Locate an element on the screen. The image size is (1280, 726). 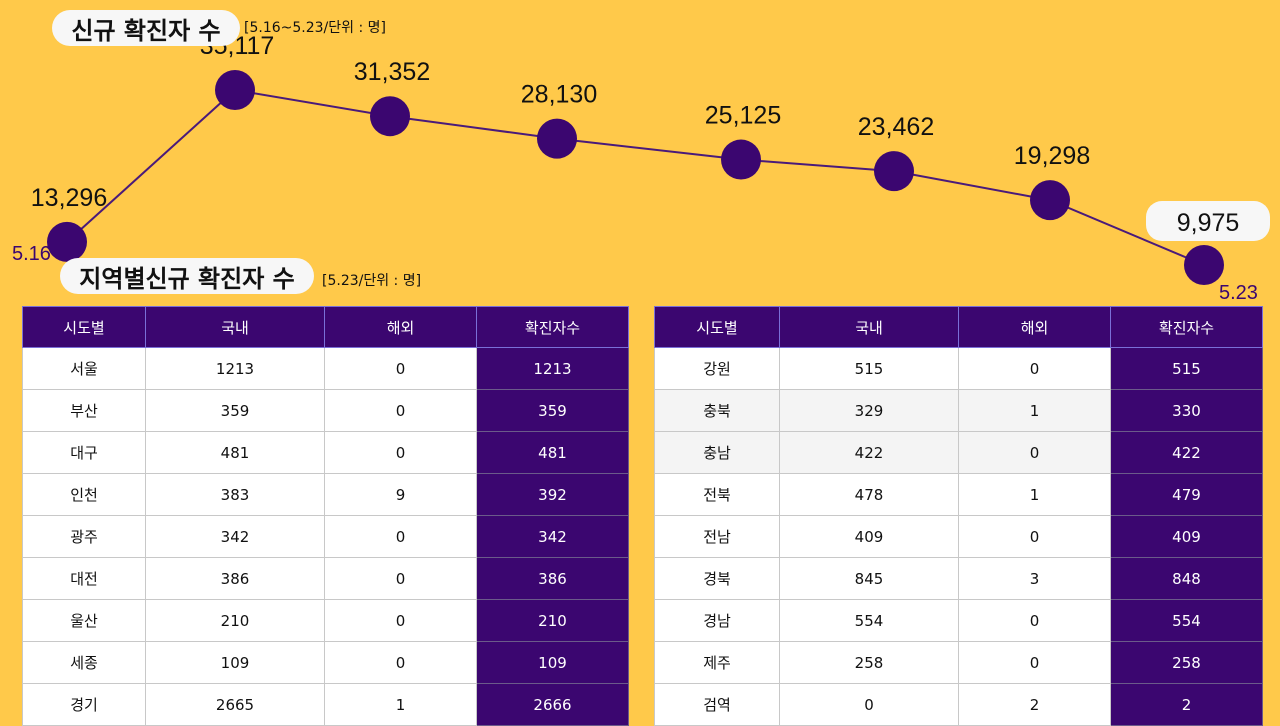
domestic-cell: 210 is located at coordinates (235, 620).